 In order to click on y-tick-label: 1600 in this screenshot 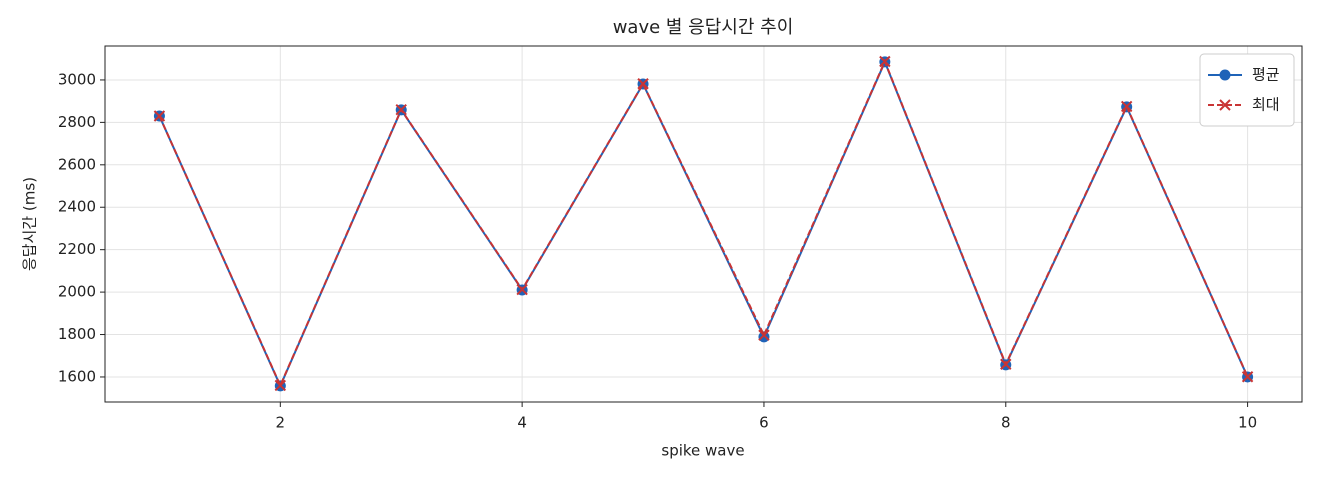, I will do `click(77, 376)`.